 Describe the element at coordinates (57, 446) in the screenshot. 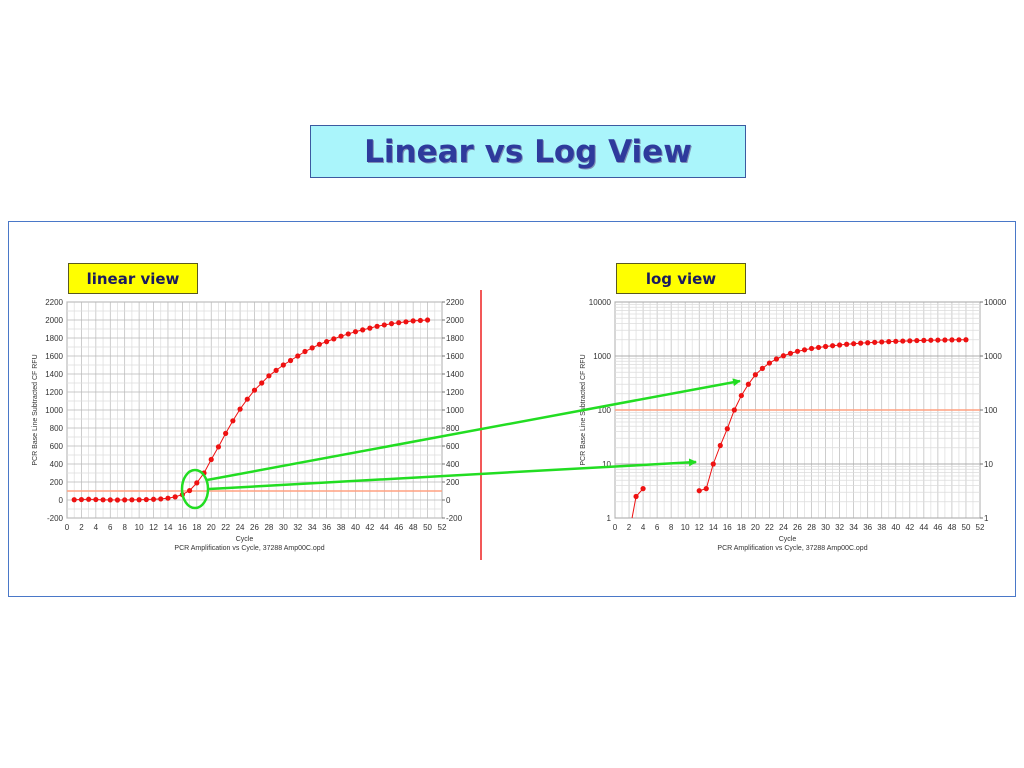

I see `y-tick-label: 600` at that location.